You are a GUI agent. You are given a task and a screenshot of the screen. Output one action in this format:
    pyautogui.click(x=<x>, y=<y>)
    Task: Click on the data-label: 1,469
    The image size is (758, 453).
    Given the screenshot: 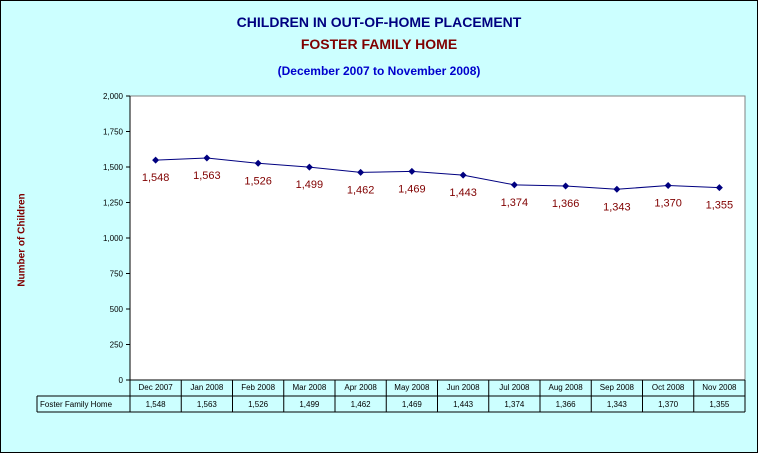 What is the action you would take?
    pyautogui.click(x=412, y=189)
    